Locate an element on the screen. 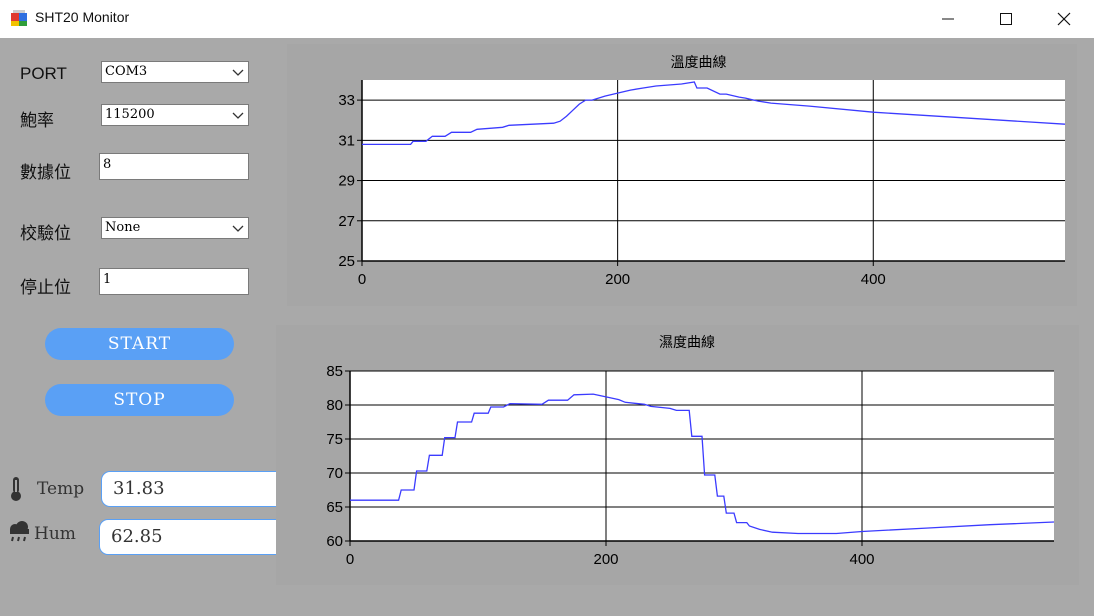 Image resolution: width=1094 pixels, height=616 pixels. databits-value: 8 is located at coordinates (107, 164).